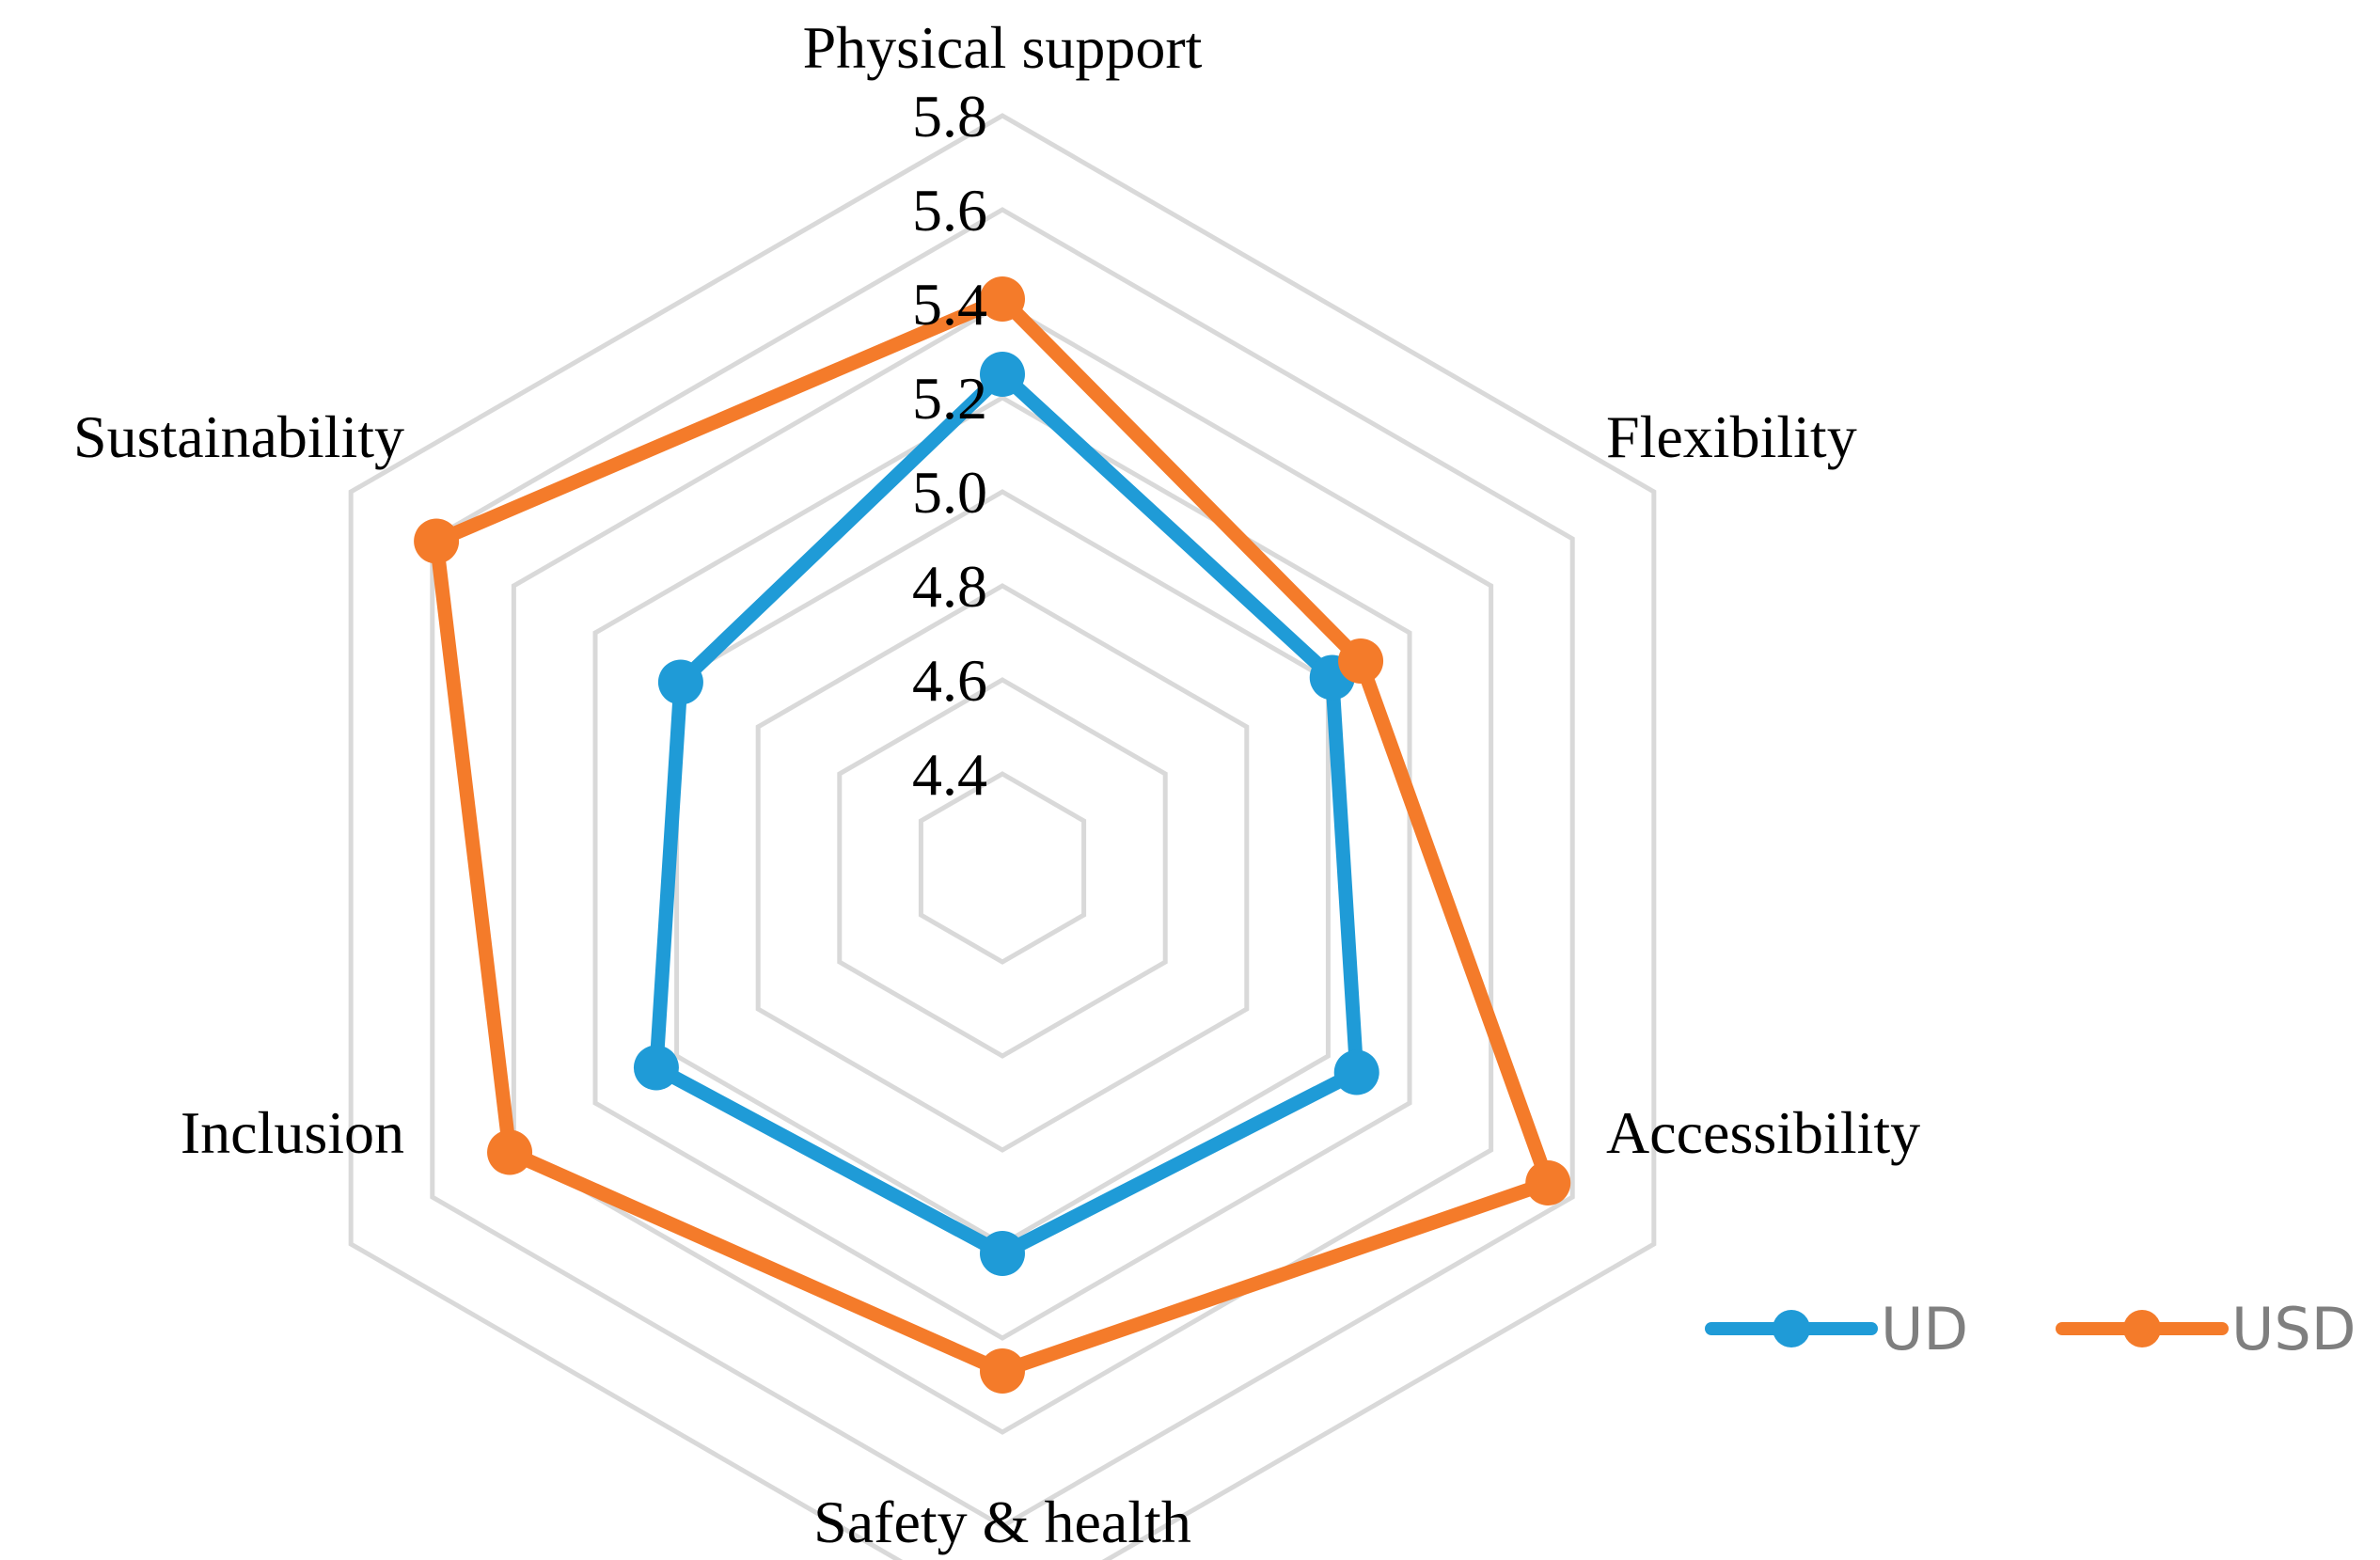  I want to click on axis-label-safety-health: Safety & health, so click(1002, 1522).